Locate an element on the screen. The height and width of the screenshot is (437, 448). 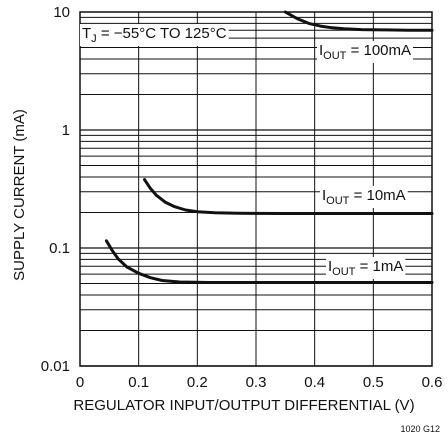
condition-label: TJ = −55°C TO 125°C is located at coordinates (154, 35).